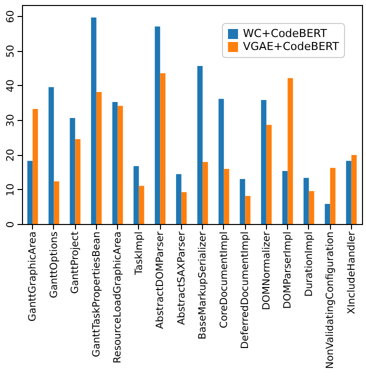  I want to click on x-tick-label: GanttOptions, so click(54, 265).